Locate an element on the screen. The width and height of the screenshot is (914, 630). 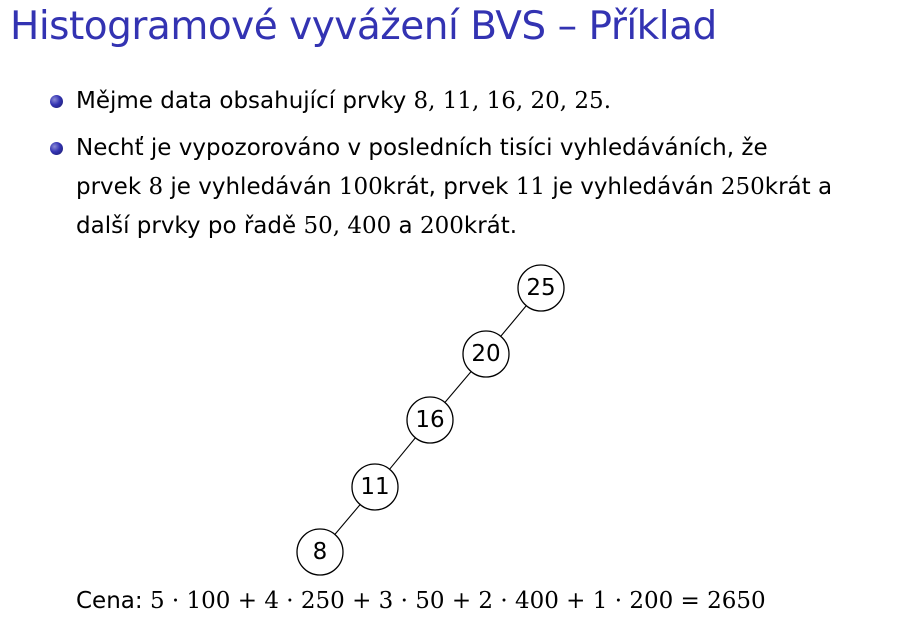
node-label: 11 is located at coordinates (374, 487).